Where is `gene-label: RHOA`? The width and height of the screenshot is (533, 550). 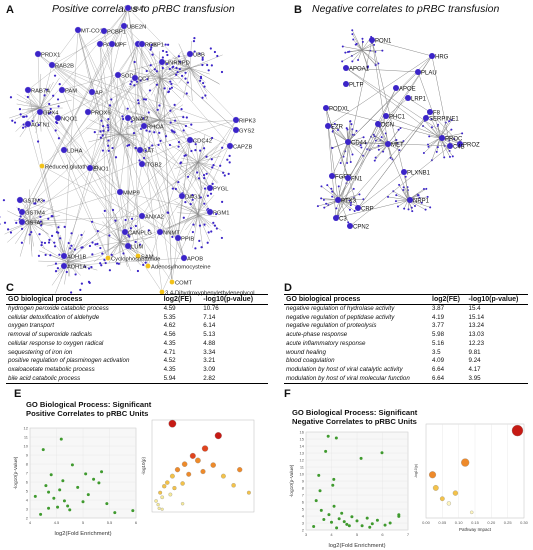 gene-label: RHOA is located at coordinates (155, 128).